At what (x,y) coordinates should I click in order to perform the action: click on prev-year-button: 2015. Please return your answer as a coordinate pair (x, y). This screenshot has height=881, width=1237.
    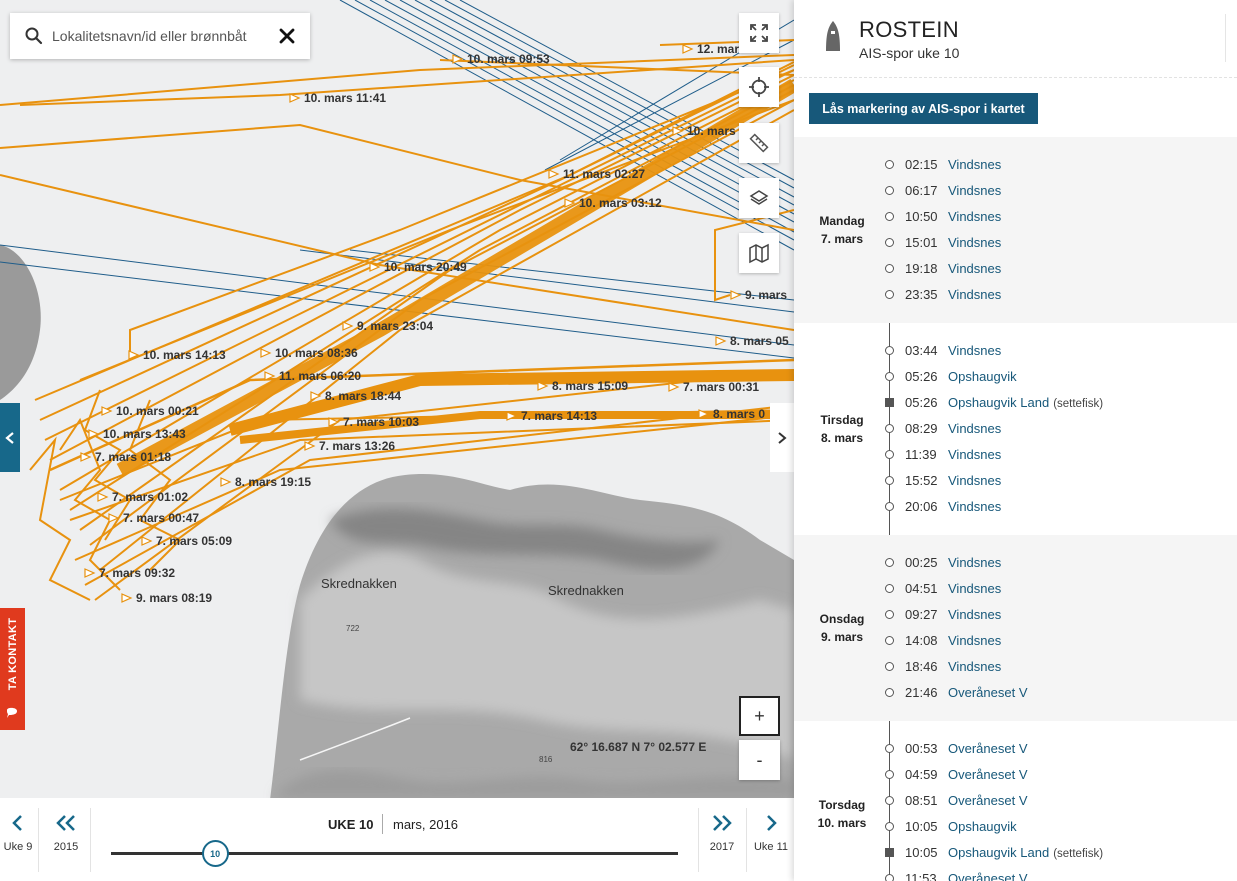
    Looking at the image, I should click on (66, 840).